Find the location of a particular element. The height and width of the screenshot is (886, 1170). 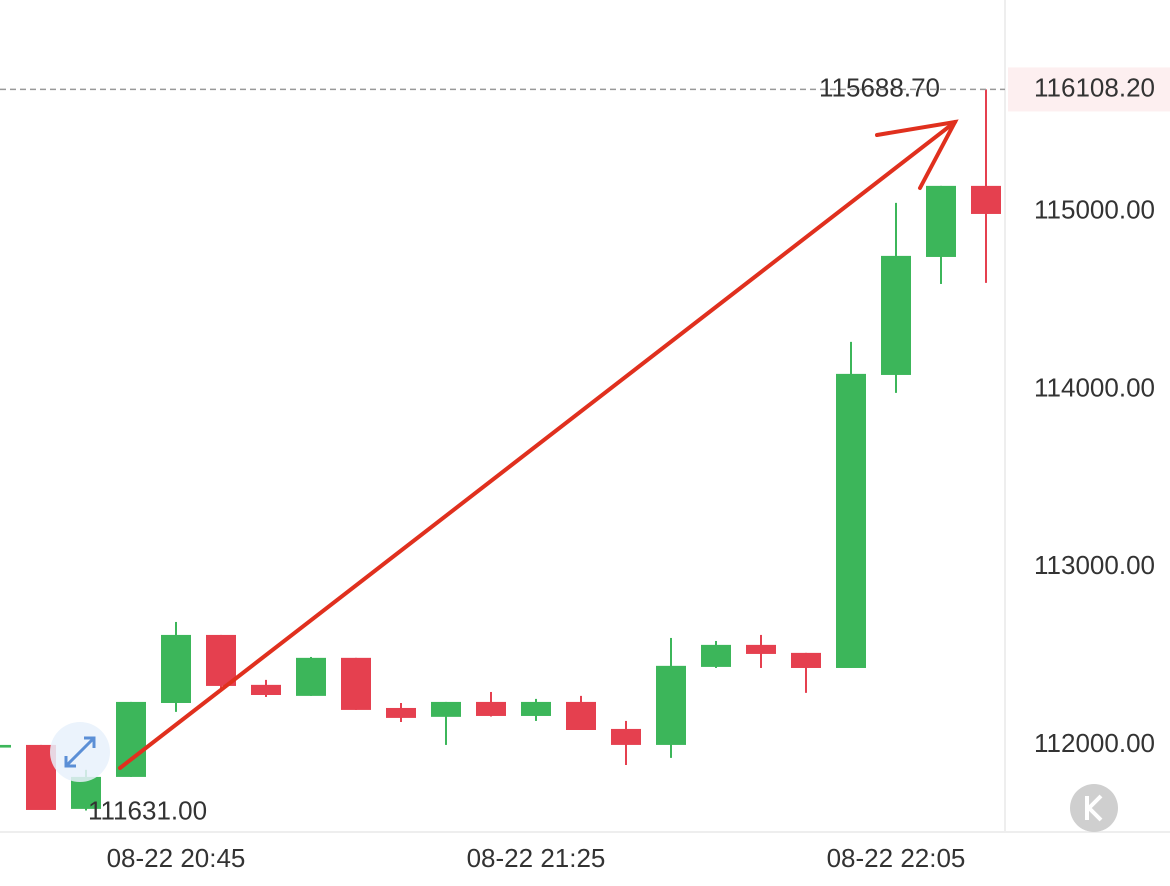

y-tick-label: 112000.00 is located at coordinates (1094, 743).